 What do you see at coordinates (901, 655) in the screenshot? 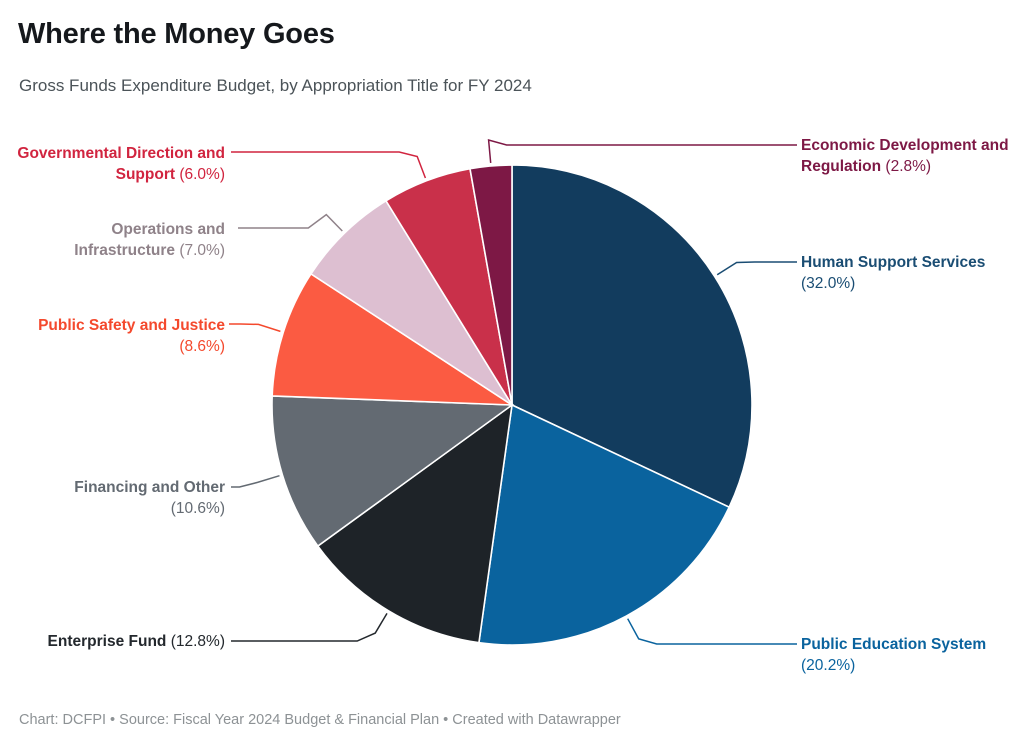
I see `slice-label-public-education-system: Public Education System (20.2%)` at bounding box center [901, 655].